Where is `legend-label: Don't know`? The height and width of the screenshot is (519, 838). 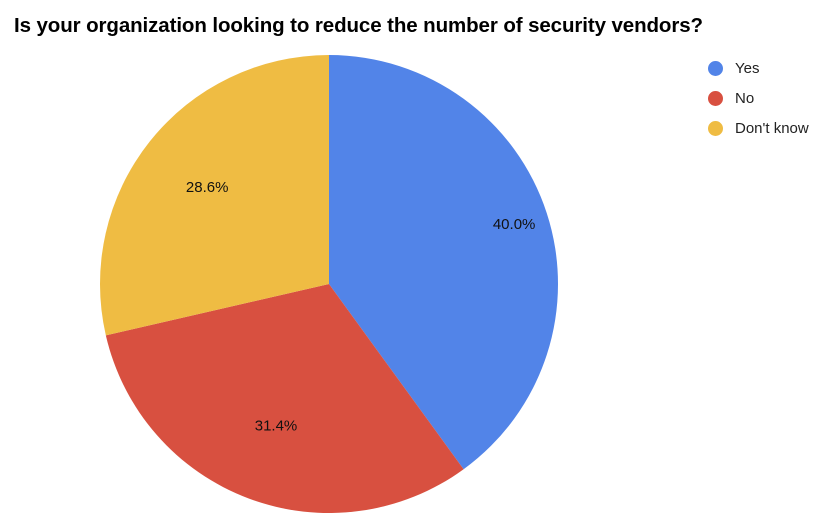
legend-label: Don't know is located at coordinates (772, 128).